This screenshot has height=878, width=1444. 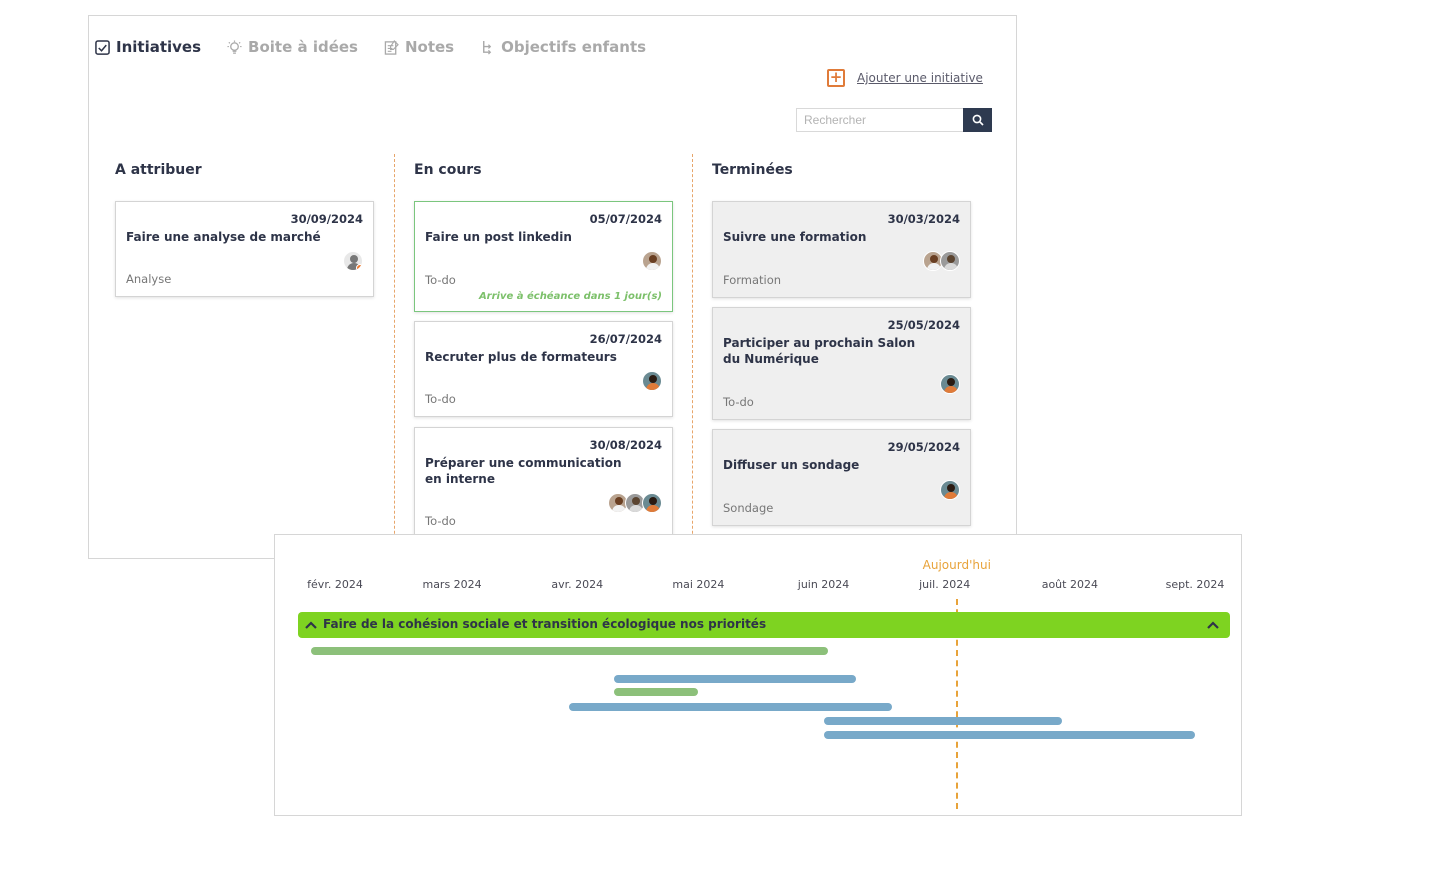 I want to click on search-button, so click(x=977, y=120).